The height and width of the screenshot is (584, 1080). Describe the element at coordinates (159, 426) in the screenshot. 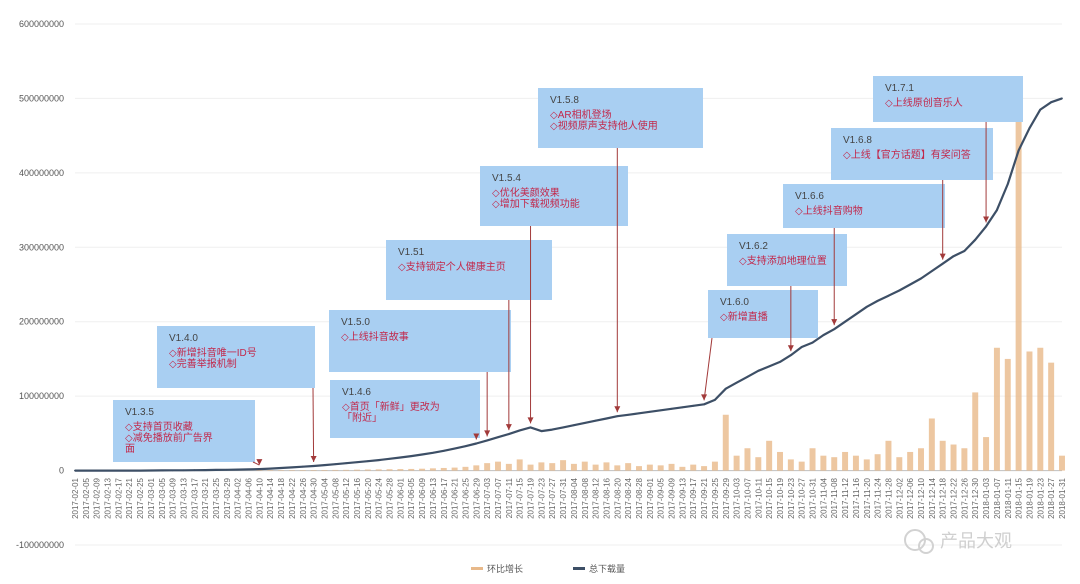

I see `annotation-note: ◇支持首页收藏` at that location.